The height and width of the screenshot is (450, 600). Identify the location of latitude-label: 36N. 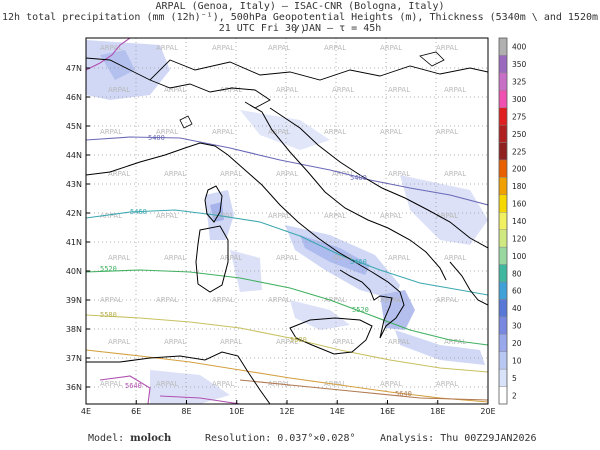
(74, 387).